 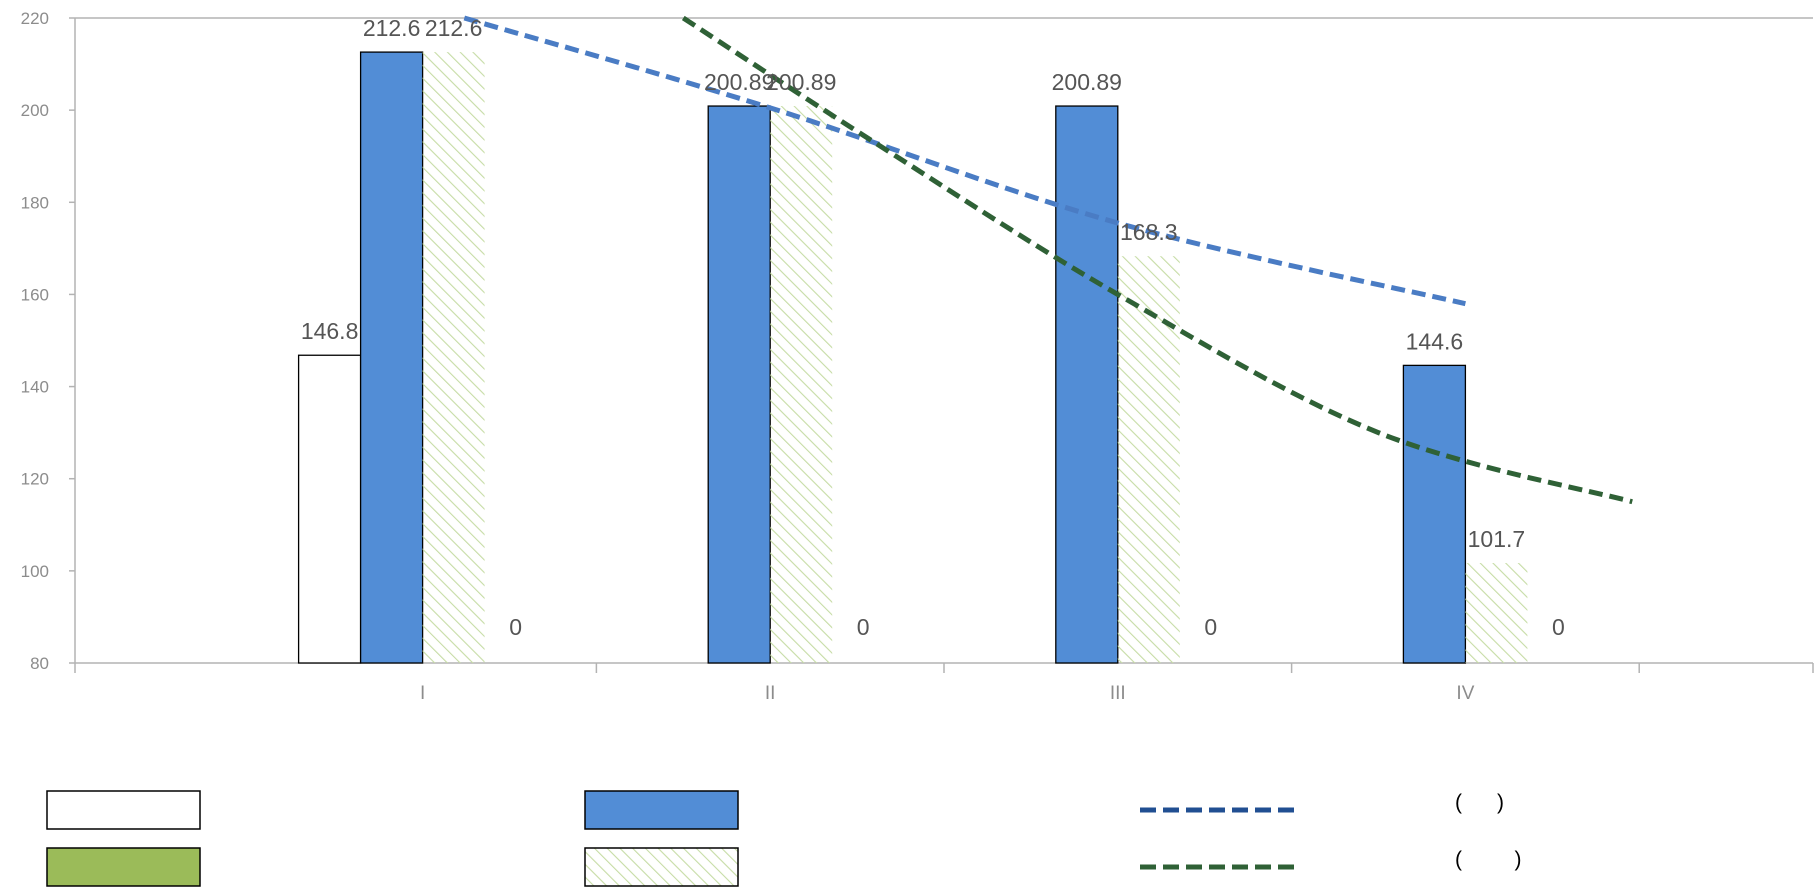 What do you see at coordinates (39, 663) in the screenshot?
I see `y-tick-label: 80` at bounding box center [39, 663].